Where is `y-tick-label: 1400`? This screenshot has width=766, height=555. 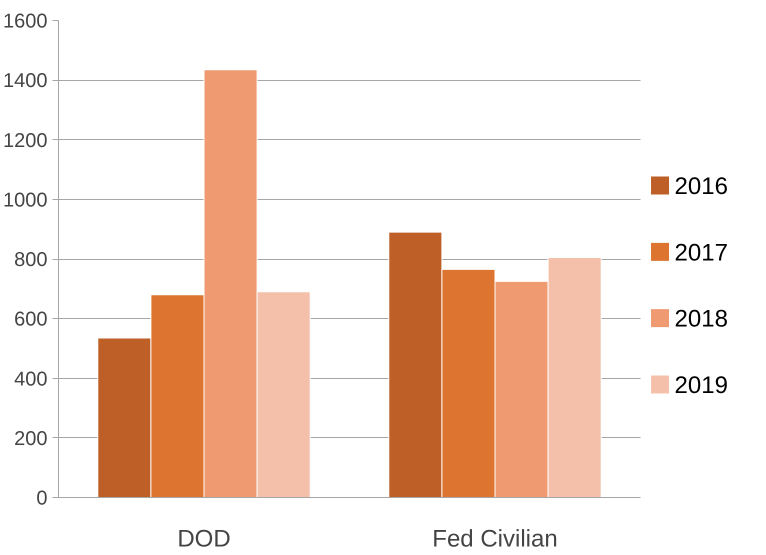
y-tick-label: 1400 is located at coordinates (25, 81).